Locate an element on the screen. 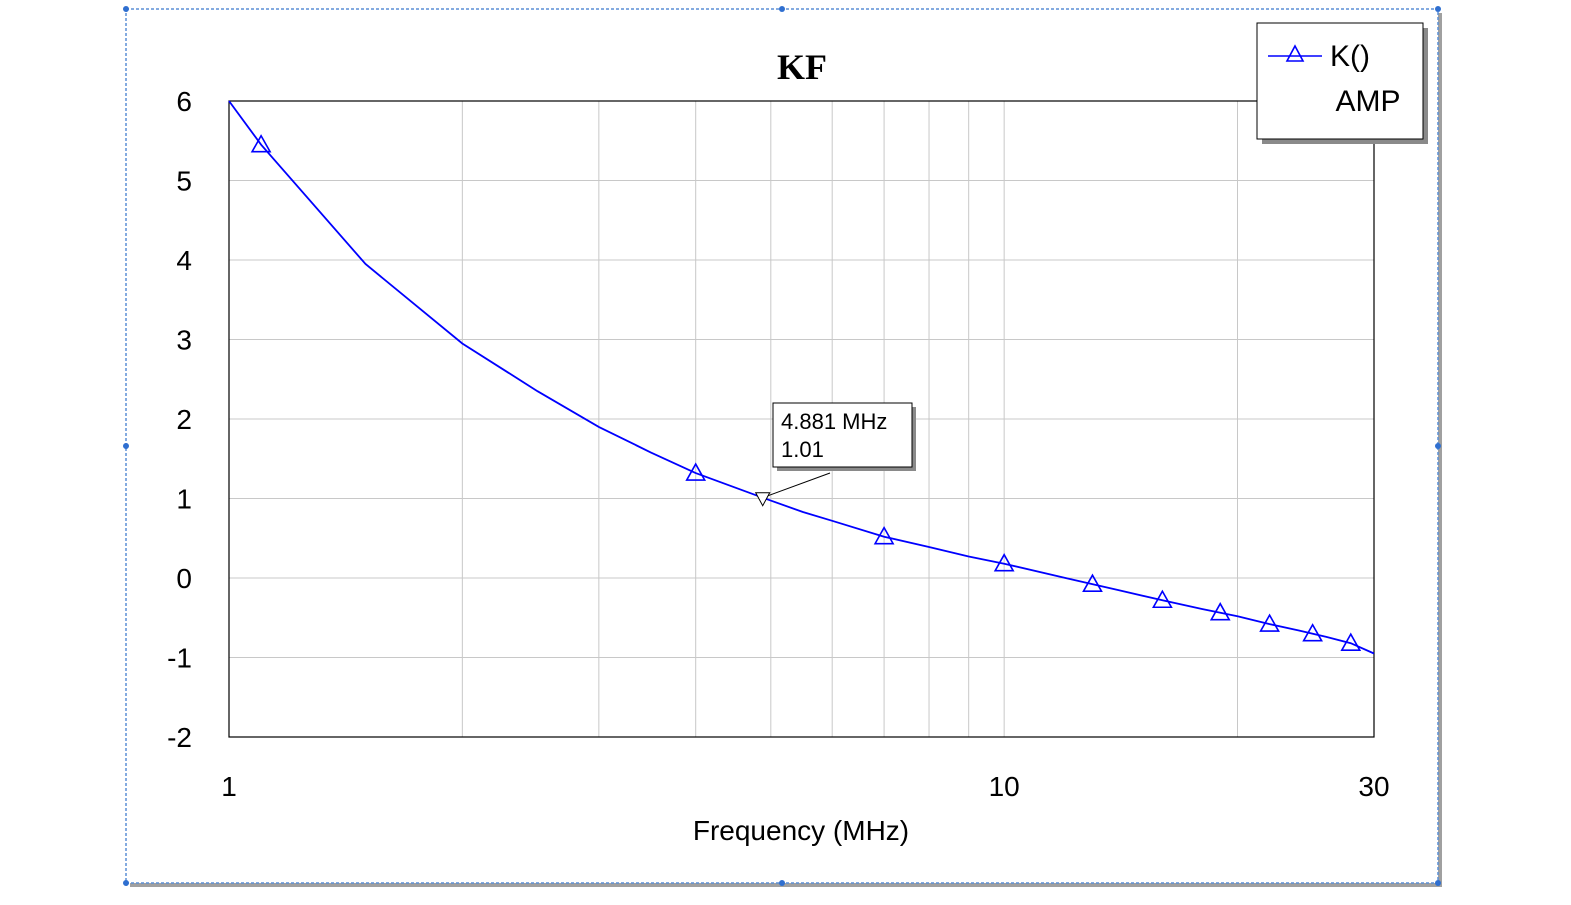  chart-title: KF is located at coordinates (802, 67).